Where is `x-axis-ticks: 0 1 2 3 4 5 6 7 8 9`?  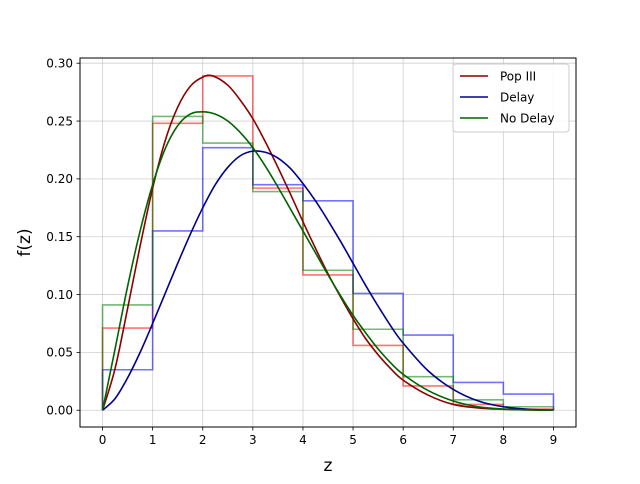 x-axis-ticks: 0 1 2 3 4 5 6 7 8 9 is located at coordinates (328, 437).